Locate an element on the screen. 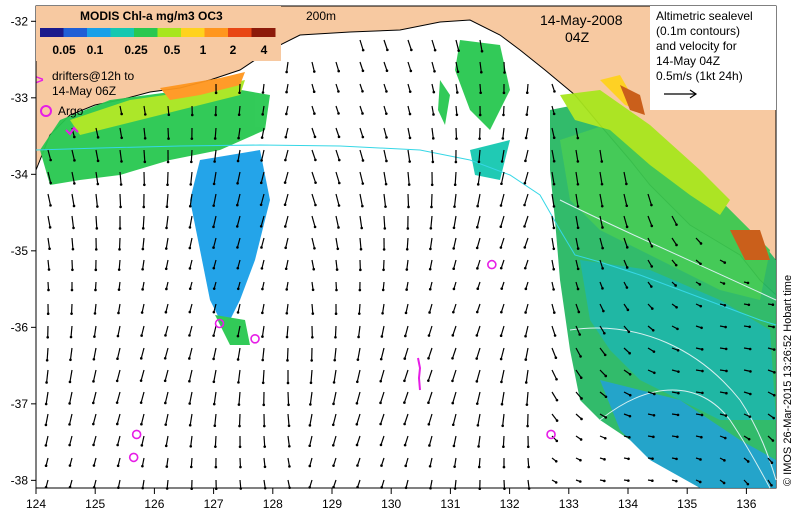 Image resolution: width=800 pixels, height=520 pixels. x-tick-label: 127 is located at coordinates (214, 504).